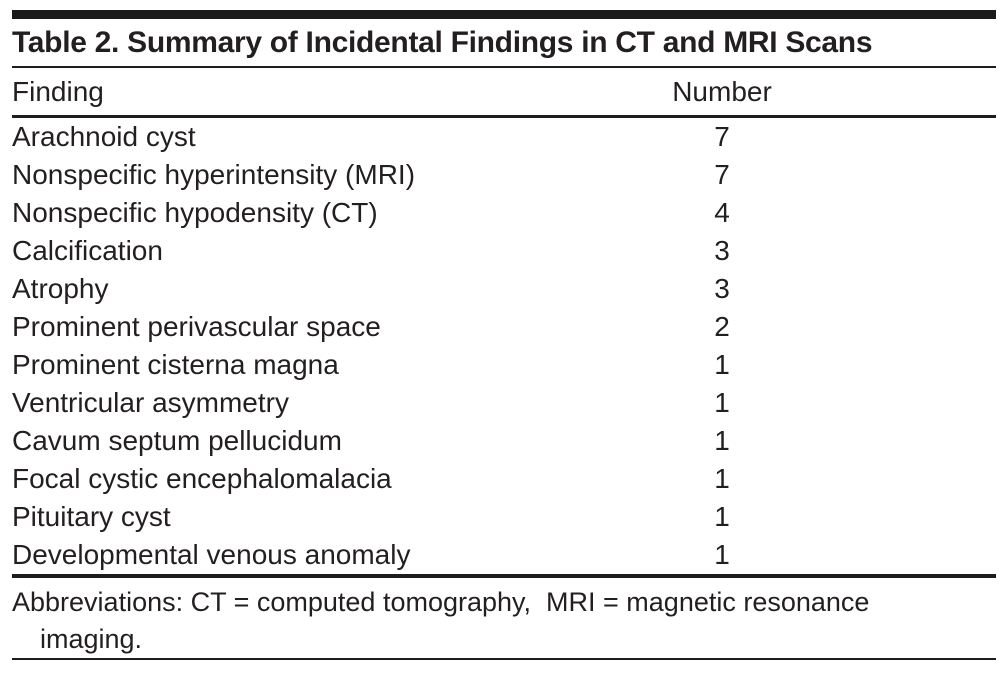 The height and width of the screenshot is (674, 1006). Describe the element at coordinates (504, 91) in the screenshot. I see `table-header-row: Finding Number` at that location.